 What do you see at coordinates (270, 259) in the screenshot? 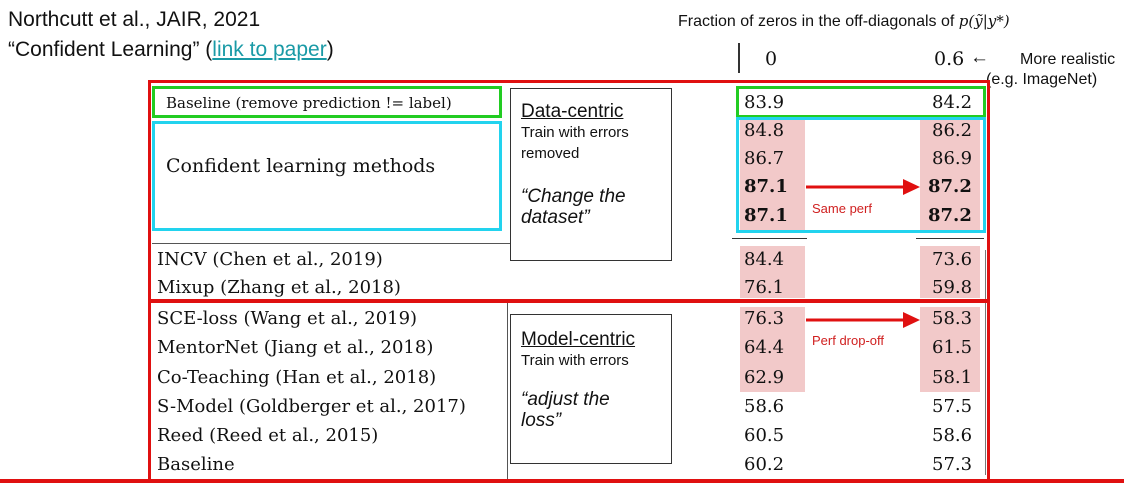
I see `method-incv: INCV (Chen et al., 2019)` at bounding box center [270, 259].